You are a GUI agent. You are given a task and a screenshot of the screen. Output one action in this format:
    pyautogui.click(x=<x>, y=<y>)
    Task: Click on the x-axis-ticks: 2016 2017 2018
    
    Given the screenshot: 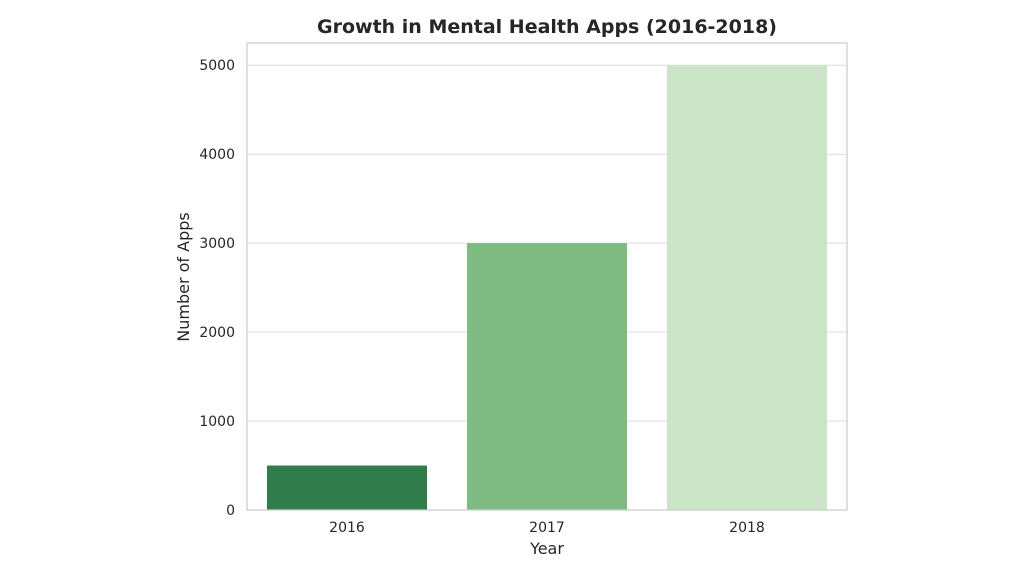 What is the action you would take?
    pyautogui.click(x=547, y=528)
    